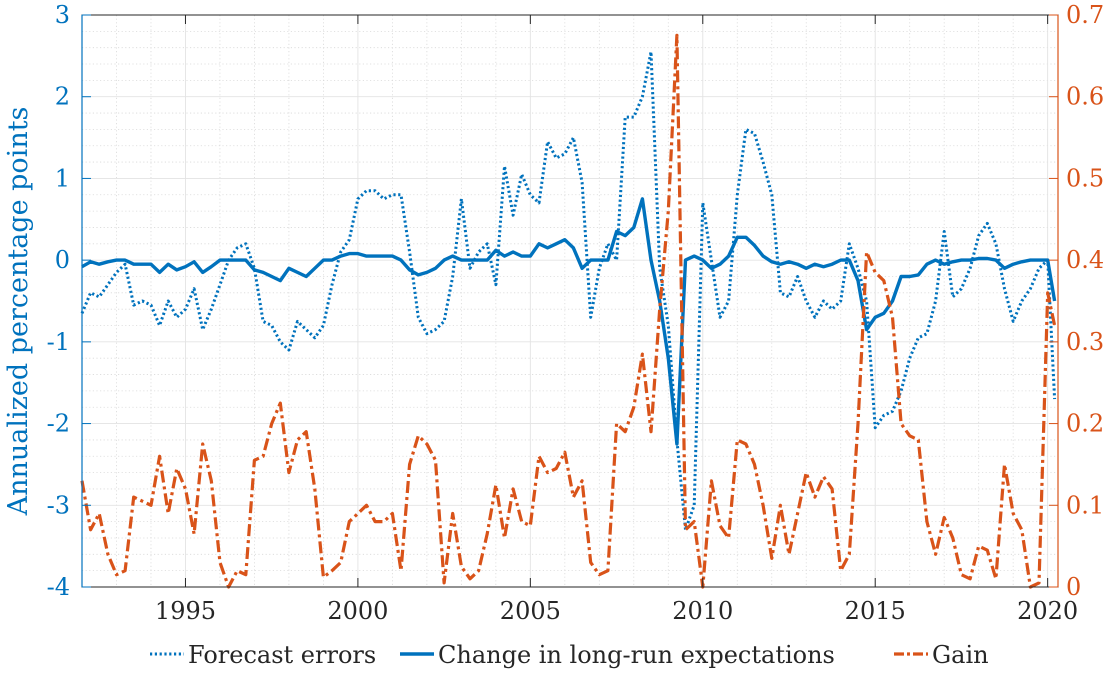 This screenshot has height=680, width=1119. I want to click on x-tick-label: 2000, so click(357, 611).